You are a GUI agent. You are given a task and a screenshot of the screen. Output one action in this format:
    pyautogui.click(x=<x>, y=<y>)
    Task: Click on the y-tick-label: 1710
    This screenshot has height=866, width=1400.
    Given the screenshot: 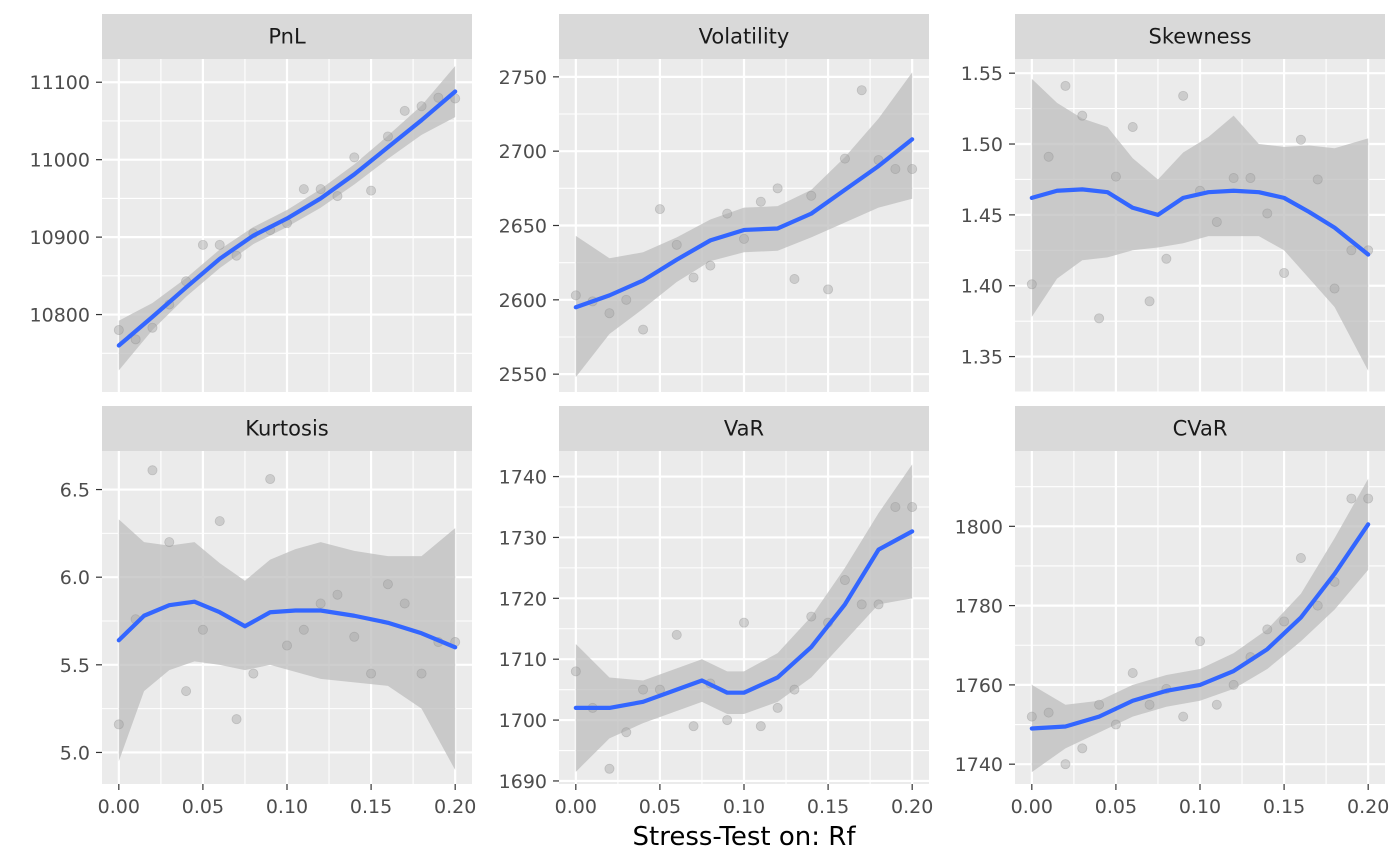 What is the action you would take?
    pyautogui.click(x=523, y=660)
    